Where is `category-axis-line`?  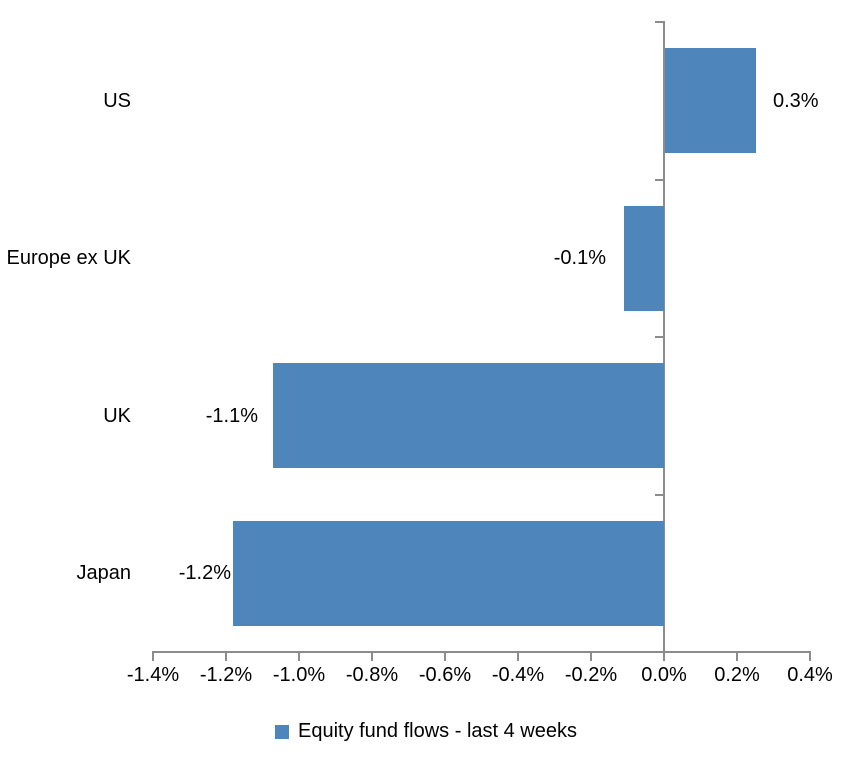
category-axis-line is located at coordinates (664, 340).